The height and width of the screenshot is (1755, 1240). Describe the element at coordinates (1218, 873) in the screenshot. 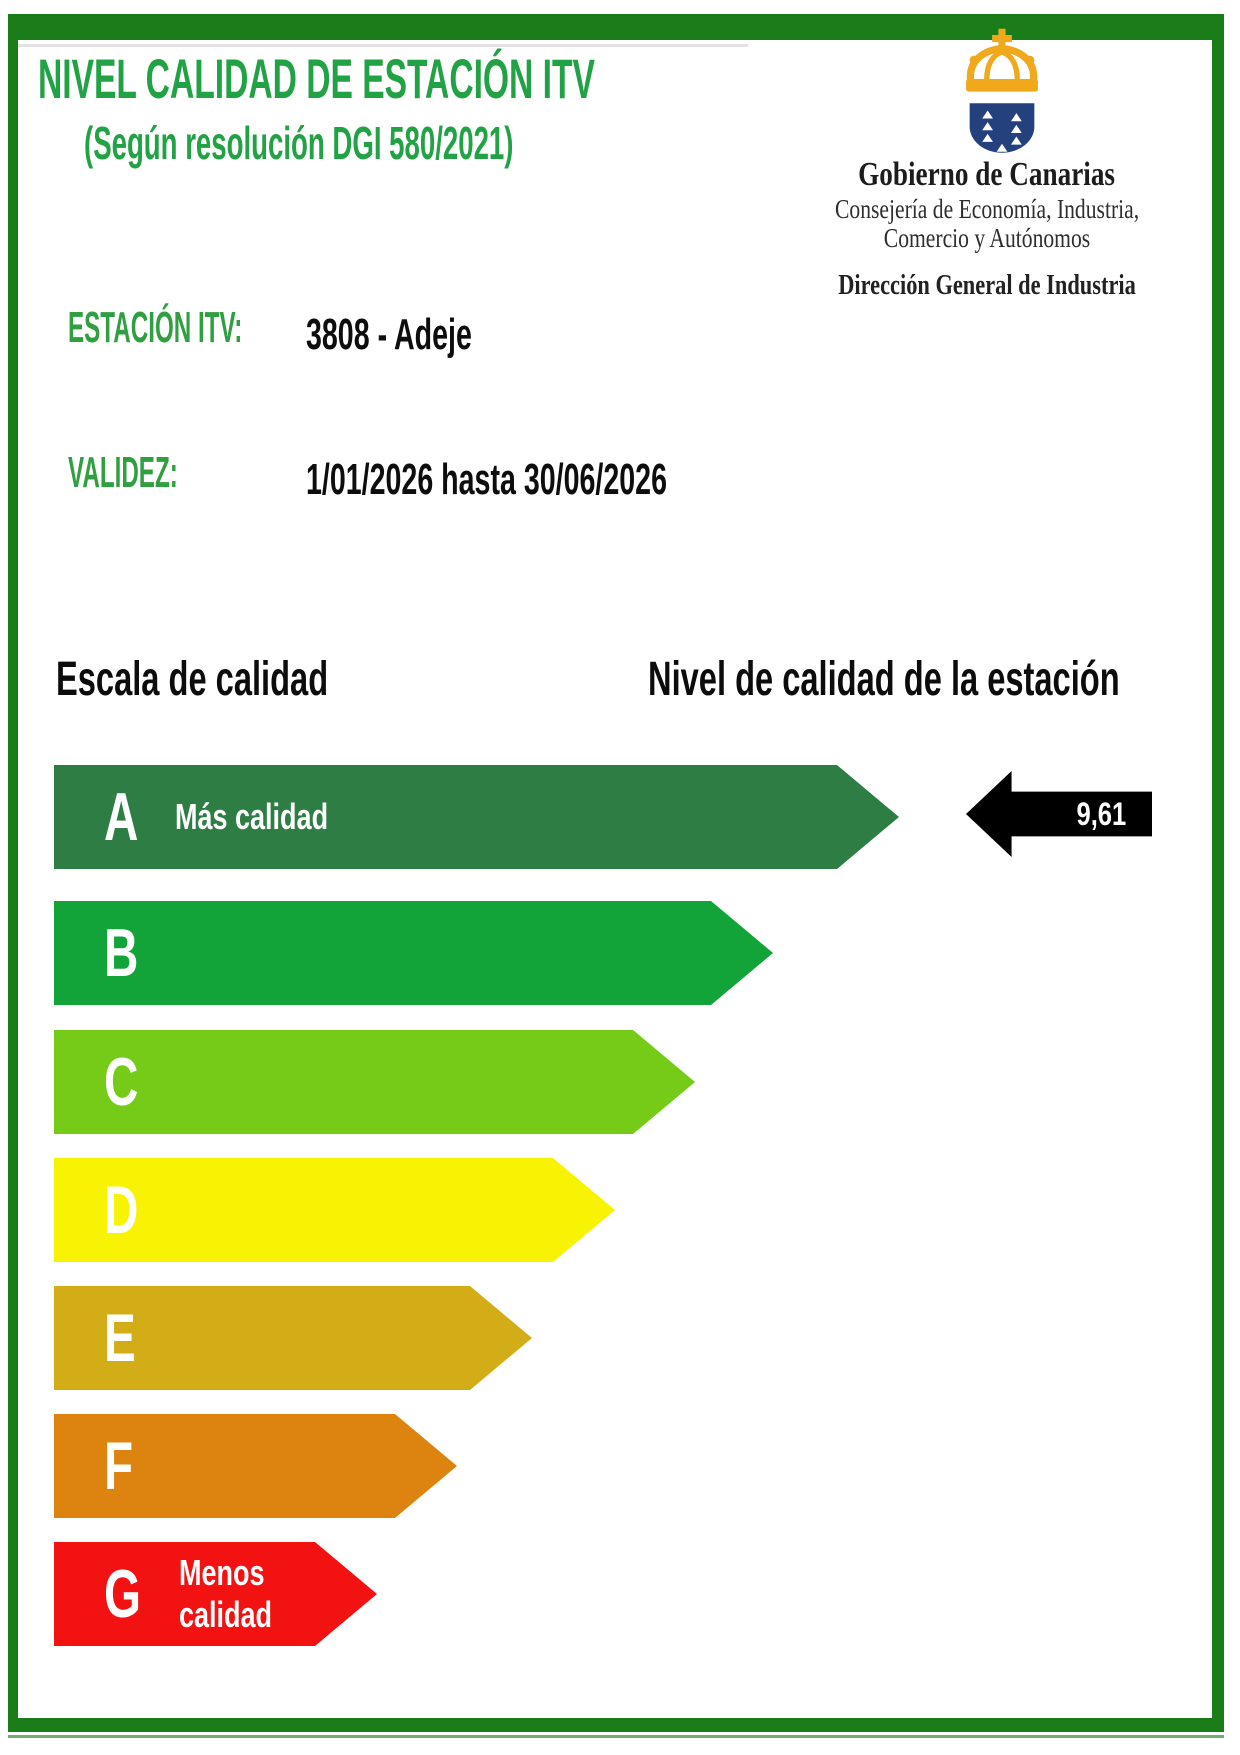

I see `page-border-right` at that location.